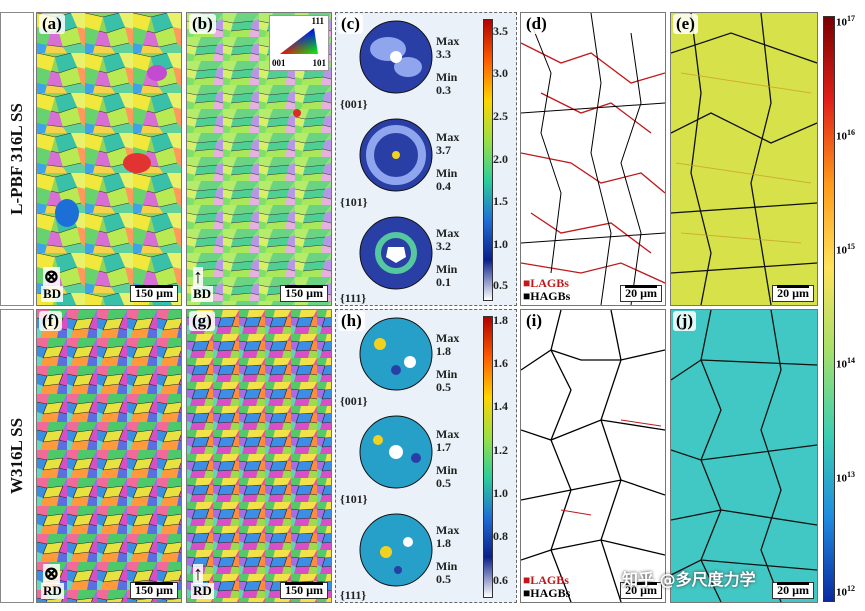  What do you see at coordinates (527, 580) in the screenshot?
I see `legend-lagb-swatch-i: ■` at bounding box center [527, 580].